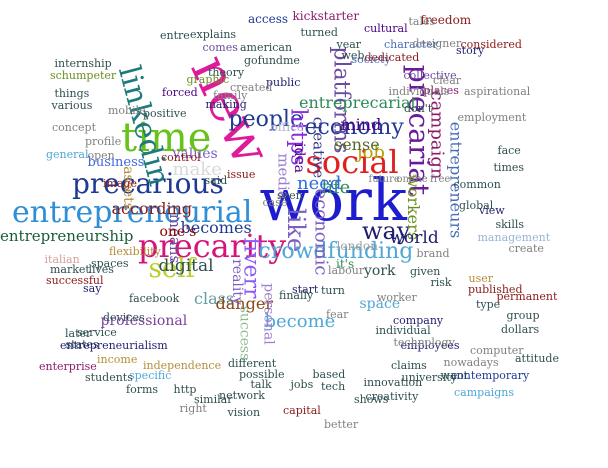 This screenshot has width=608, height=468. I want to click on word-internship: internship, so click(83, 63).